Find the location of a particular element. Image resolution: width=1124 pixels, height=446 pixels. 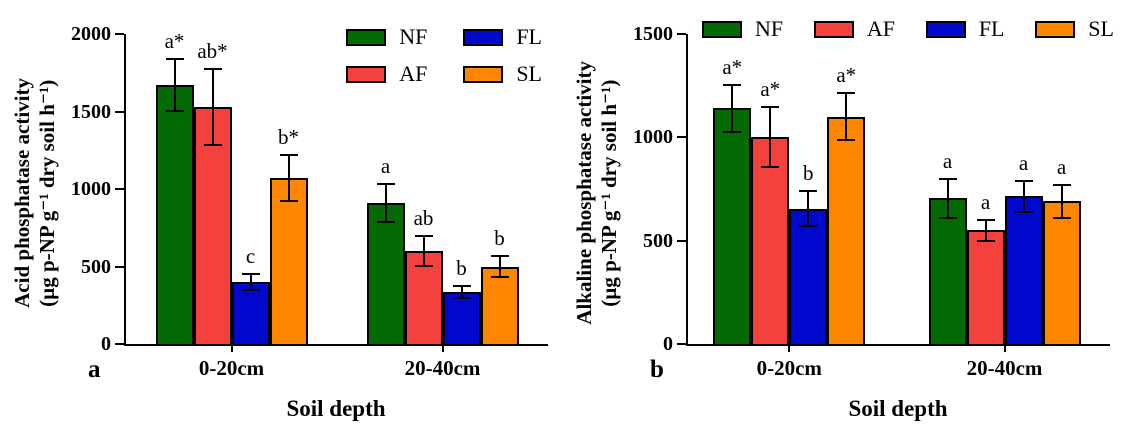

y-tick-label: 1500 is located at coordinates (91, 111).